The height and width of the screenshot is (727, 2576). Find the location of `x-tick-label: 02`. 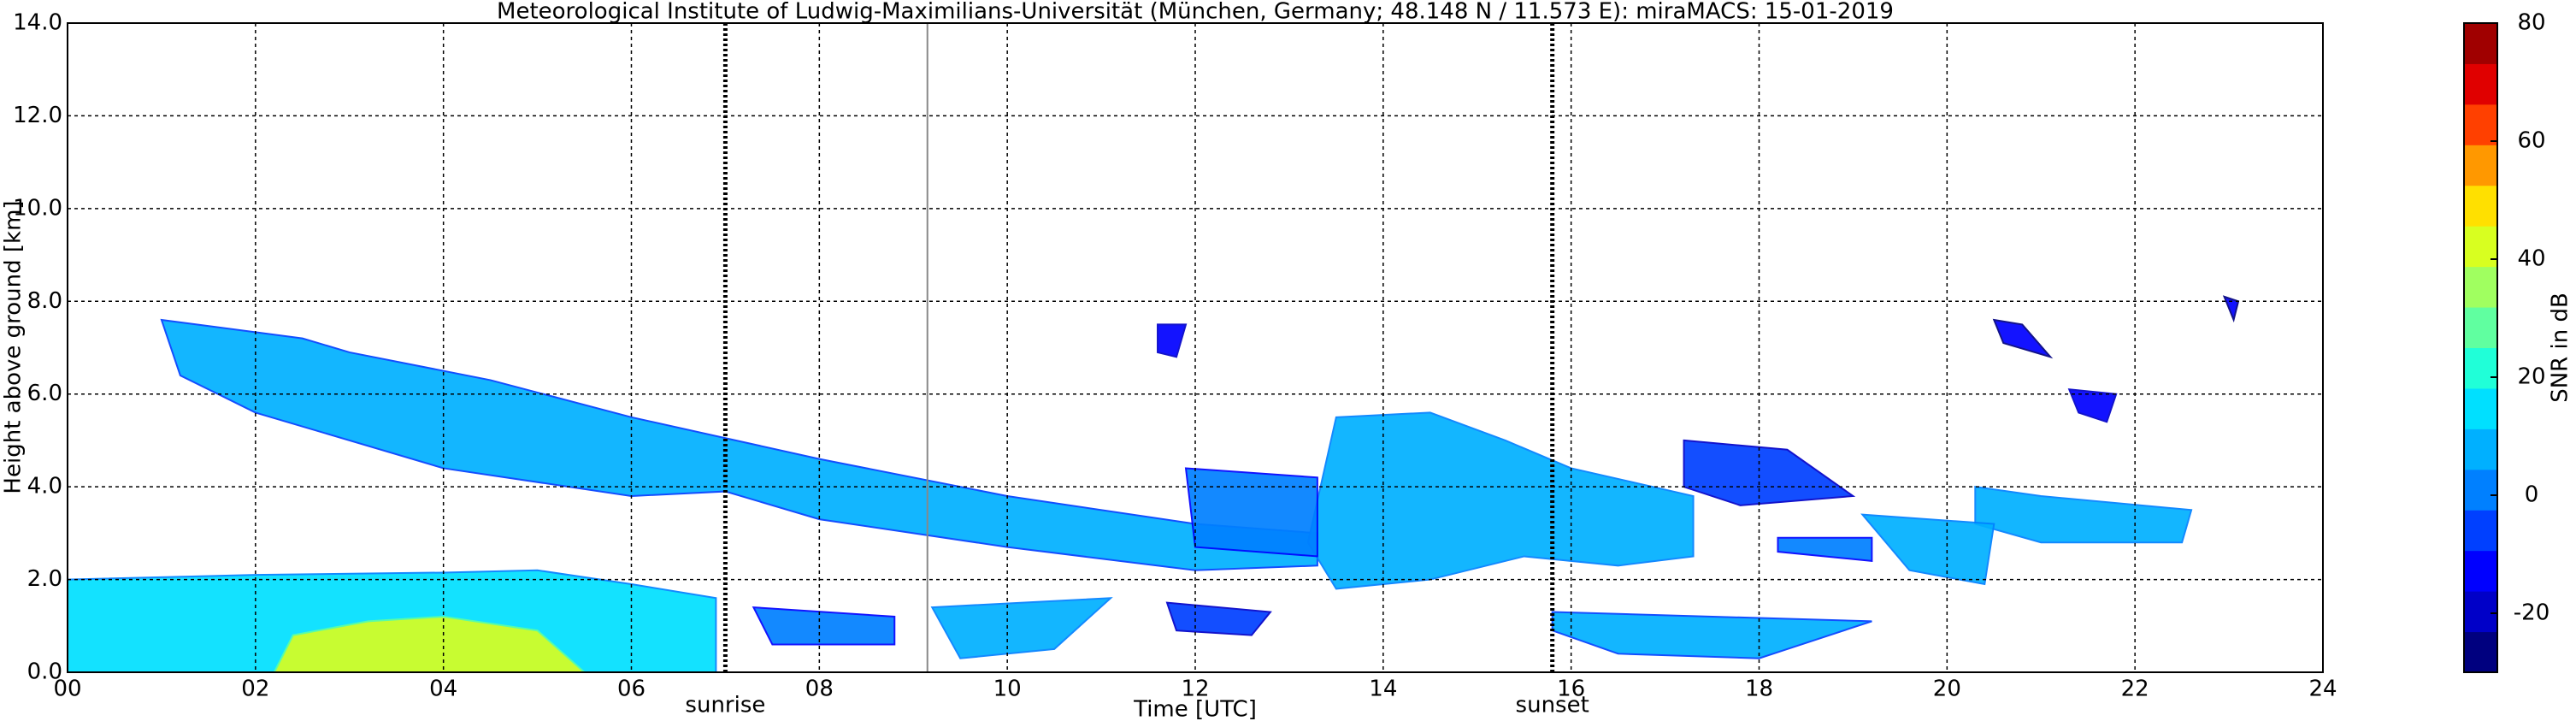

x-tick-label: 02 is located at coordinates (255, 689).